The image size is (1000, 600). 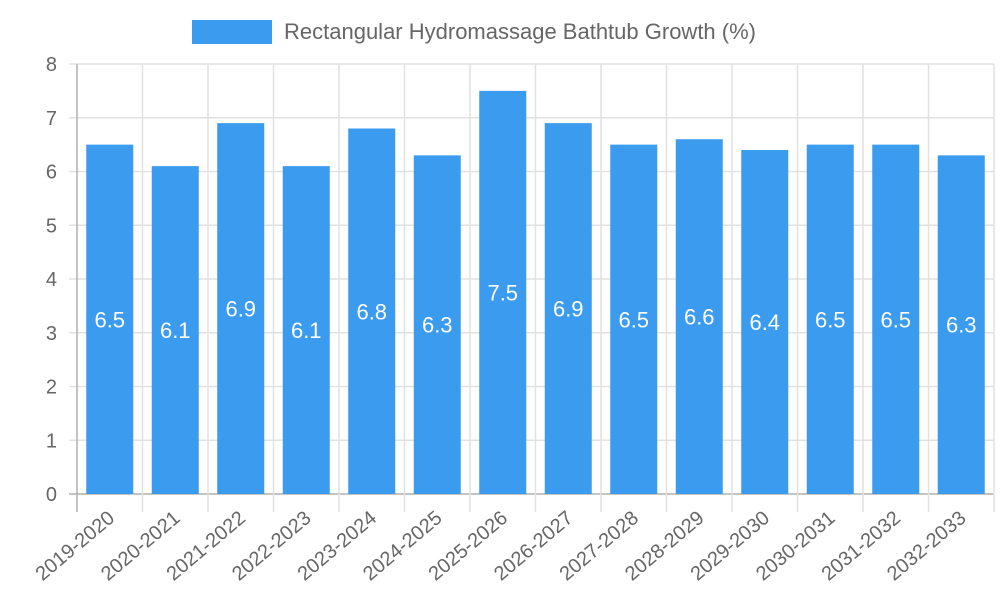 I want to click on bar-value-label: 6.4, so click(x=764, y=322).